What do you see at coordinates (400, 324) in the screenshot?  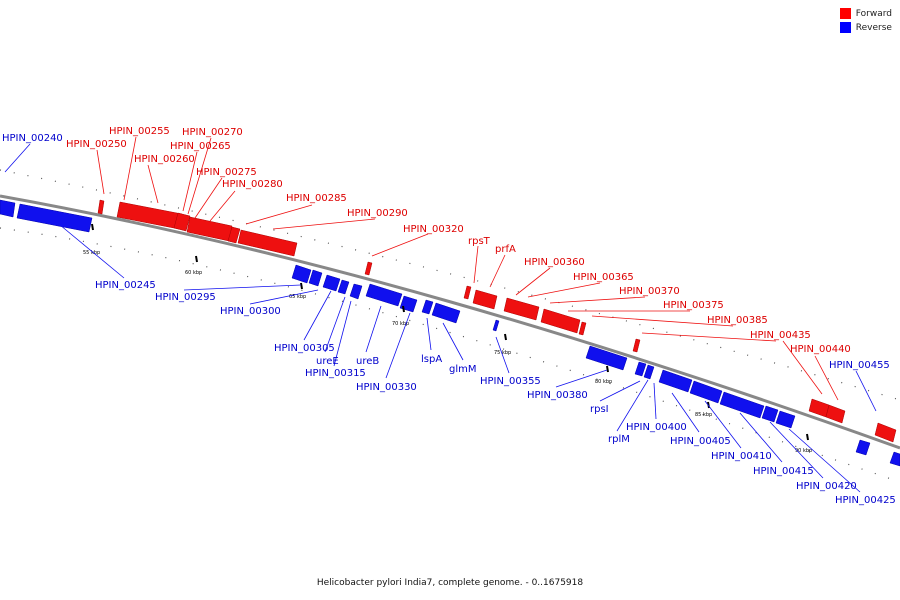 I see `tick-label: 70 kbp` at bounding box center [400, 324].